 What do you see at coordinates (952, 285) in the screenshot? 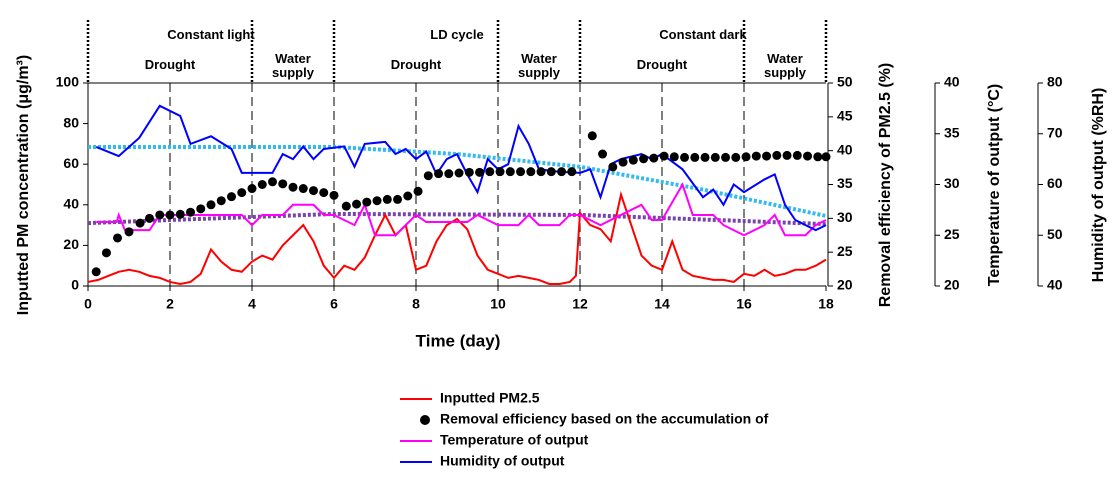
I see `y3-tick-label: 20` at bounding box center [952, 285].